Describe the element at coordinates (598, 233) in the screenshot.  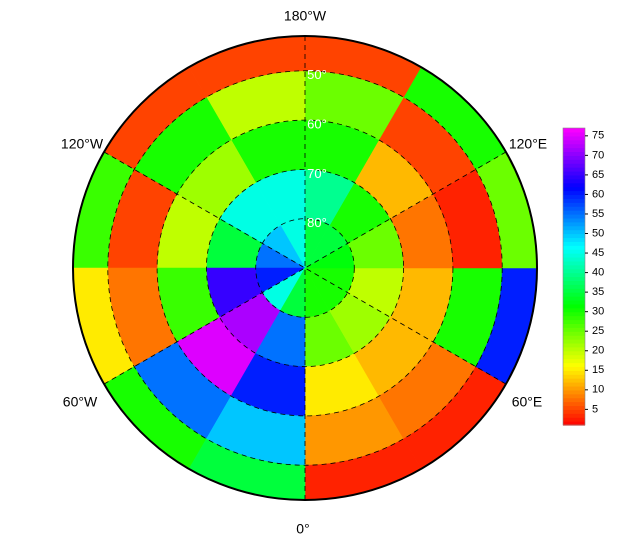
I see `colorbar-tick-label: 50` at that location.